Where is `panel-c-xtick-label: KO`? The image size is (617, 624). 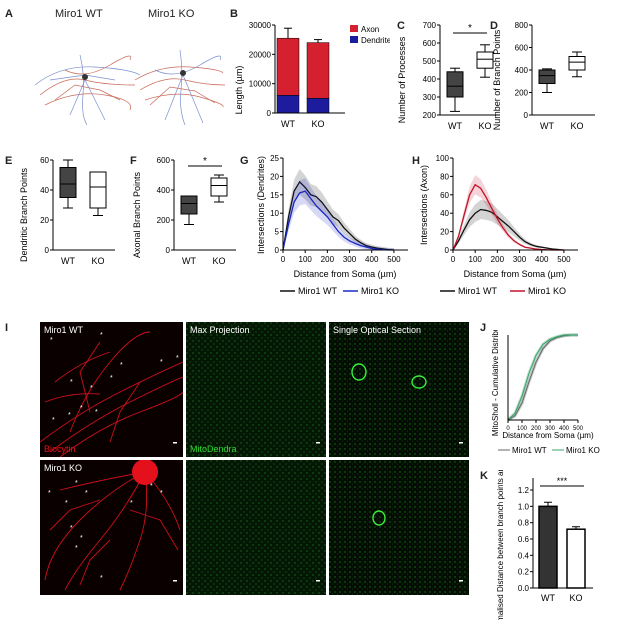 panel-c-xtick-label: KO is located at coordinates (484, 126).